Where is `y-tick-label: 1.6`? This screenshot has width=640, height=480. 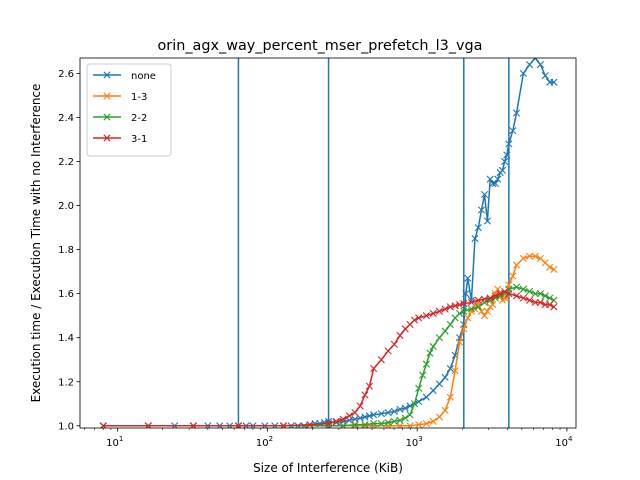
y-tick-label: 1.6 is located at coordinates (66, 294).